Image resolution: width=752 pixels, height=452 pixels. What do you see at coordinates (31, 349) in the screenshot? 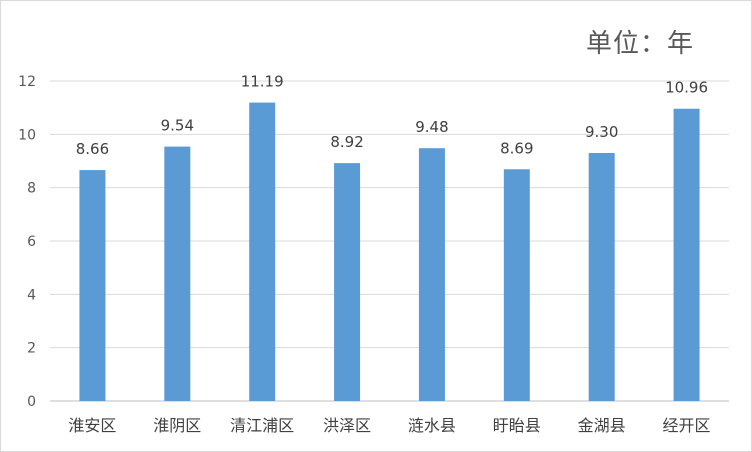
I see `y-tick-label: 2` at bounding box center [31, 349].